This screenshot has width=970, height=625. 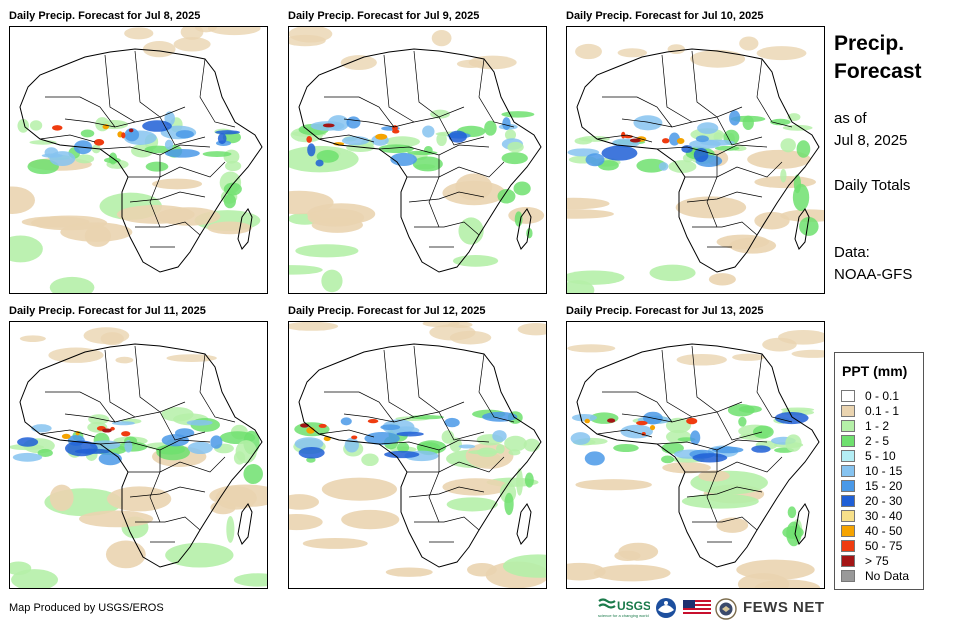 I want to click on map-panel-jul10, so click(x=695, y=160).